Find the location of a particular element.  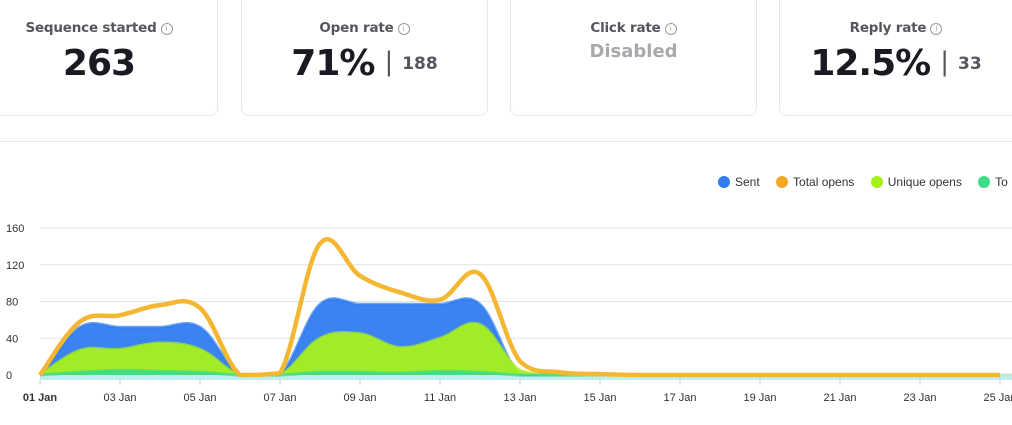

x-tick-label: 23 Jan is located at coordinates (919, 398).